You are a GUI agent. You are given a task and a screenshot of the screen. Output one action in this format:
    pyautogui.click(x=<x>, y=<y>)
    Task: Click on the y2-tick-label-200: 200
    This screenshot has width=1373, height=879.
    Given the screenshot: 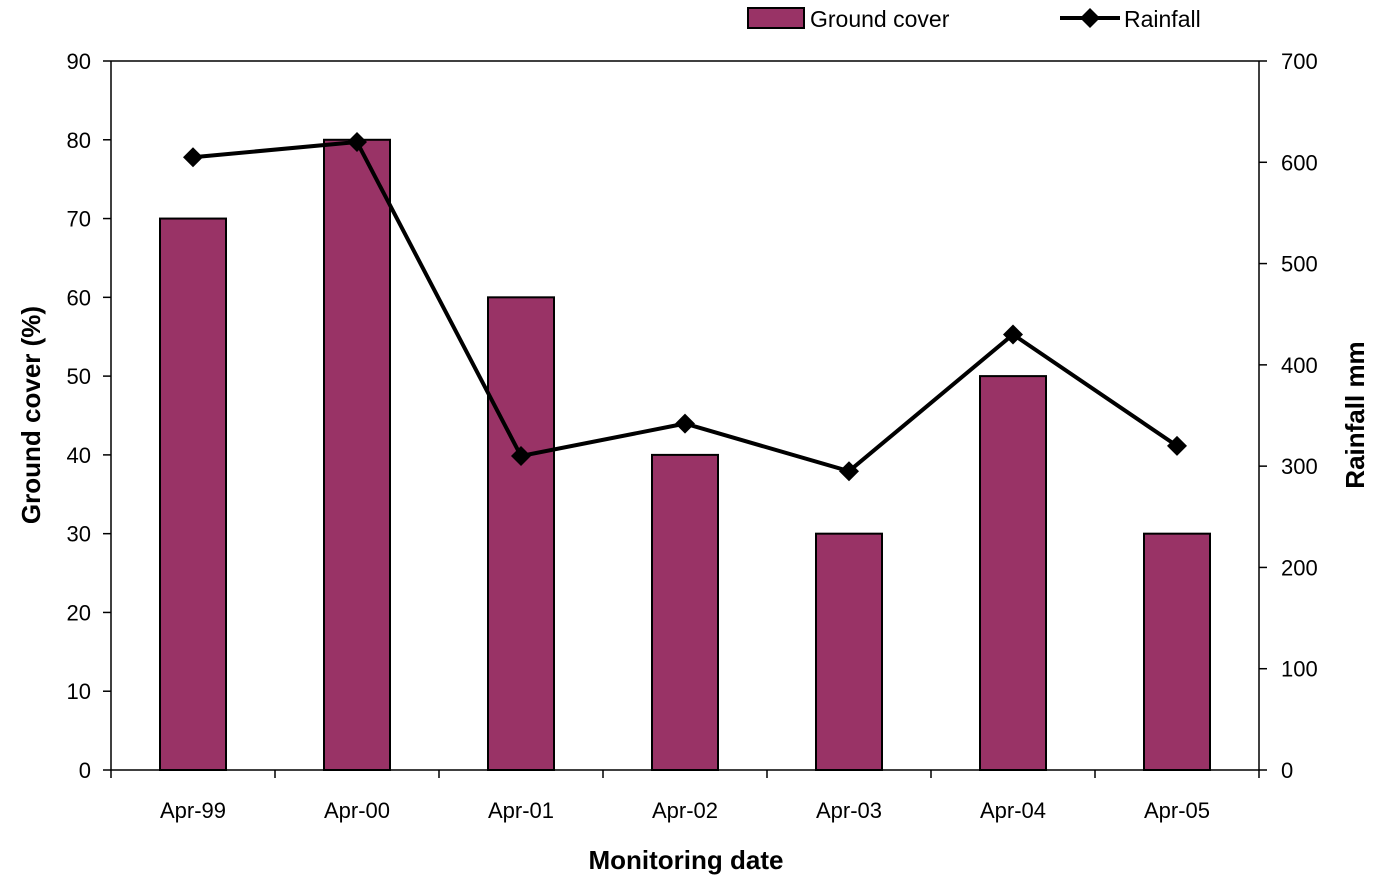 What is the action you would take?
    pyautogui.click(x=1299, y=567)
    